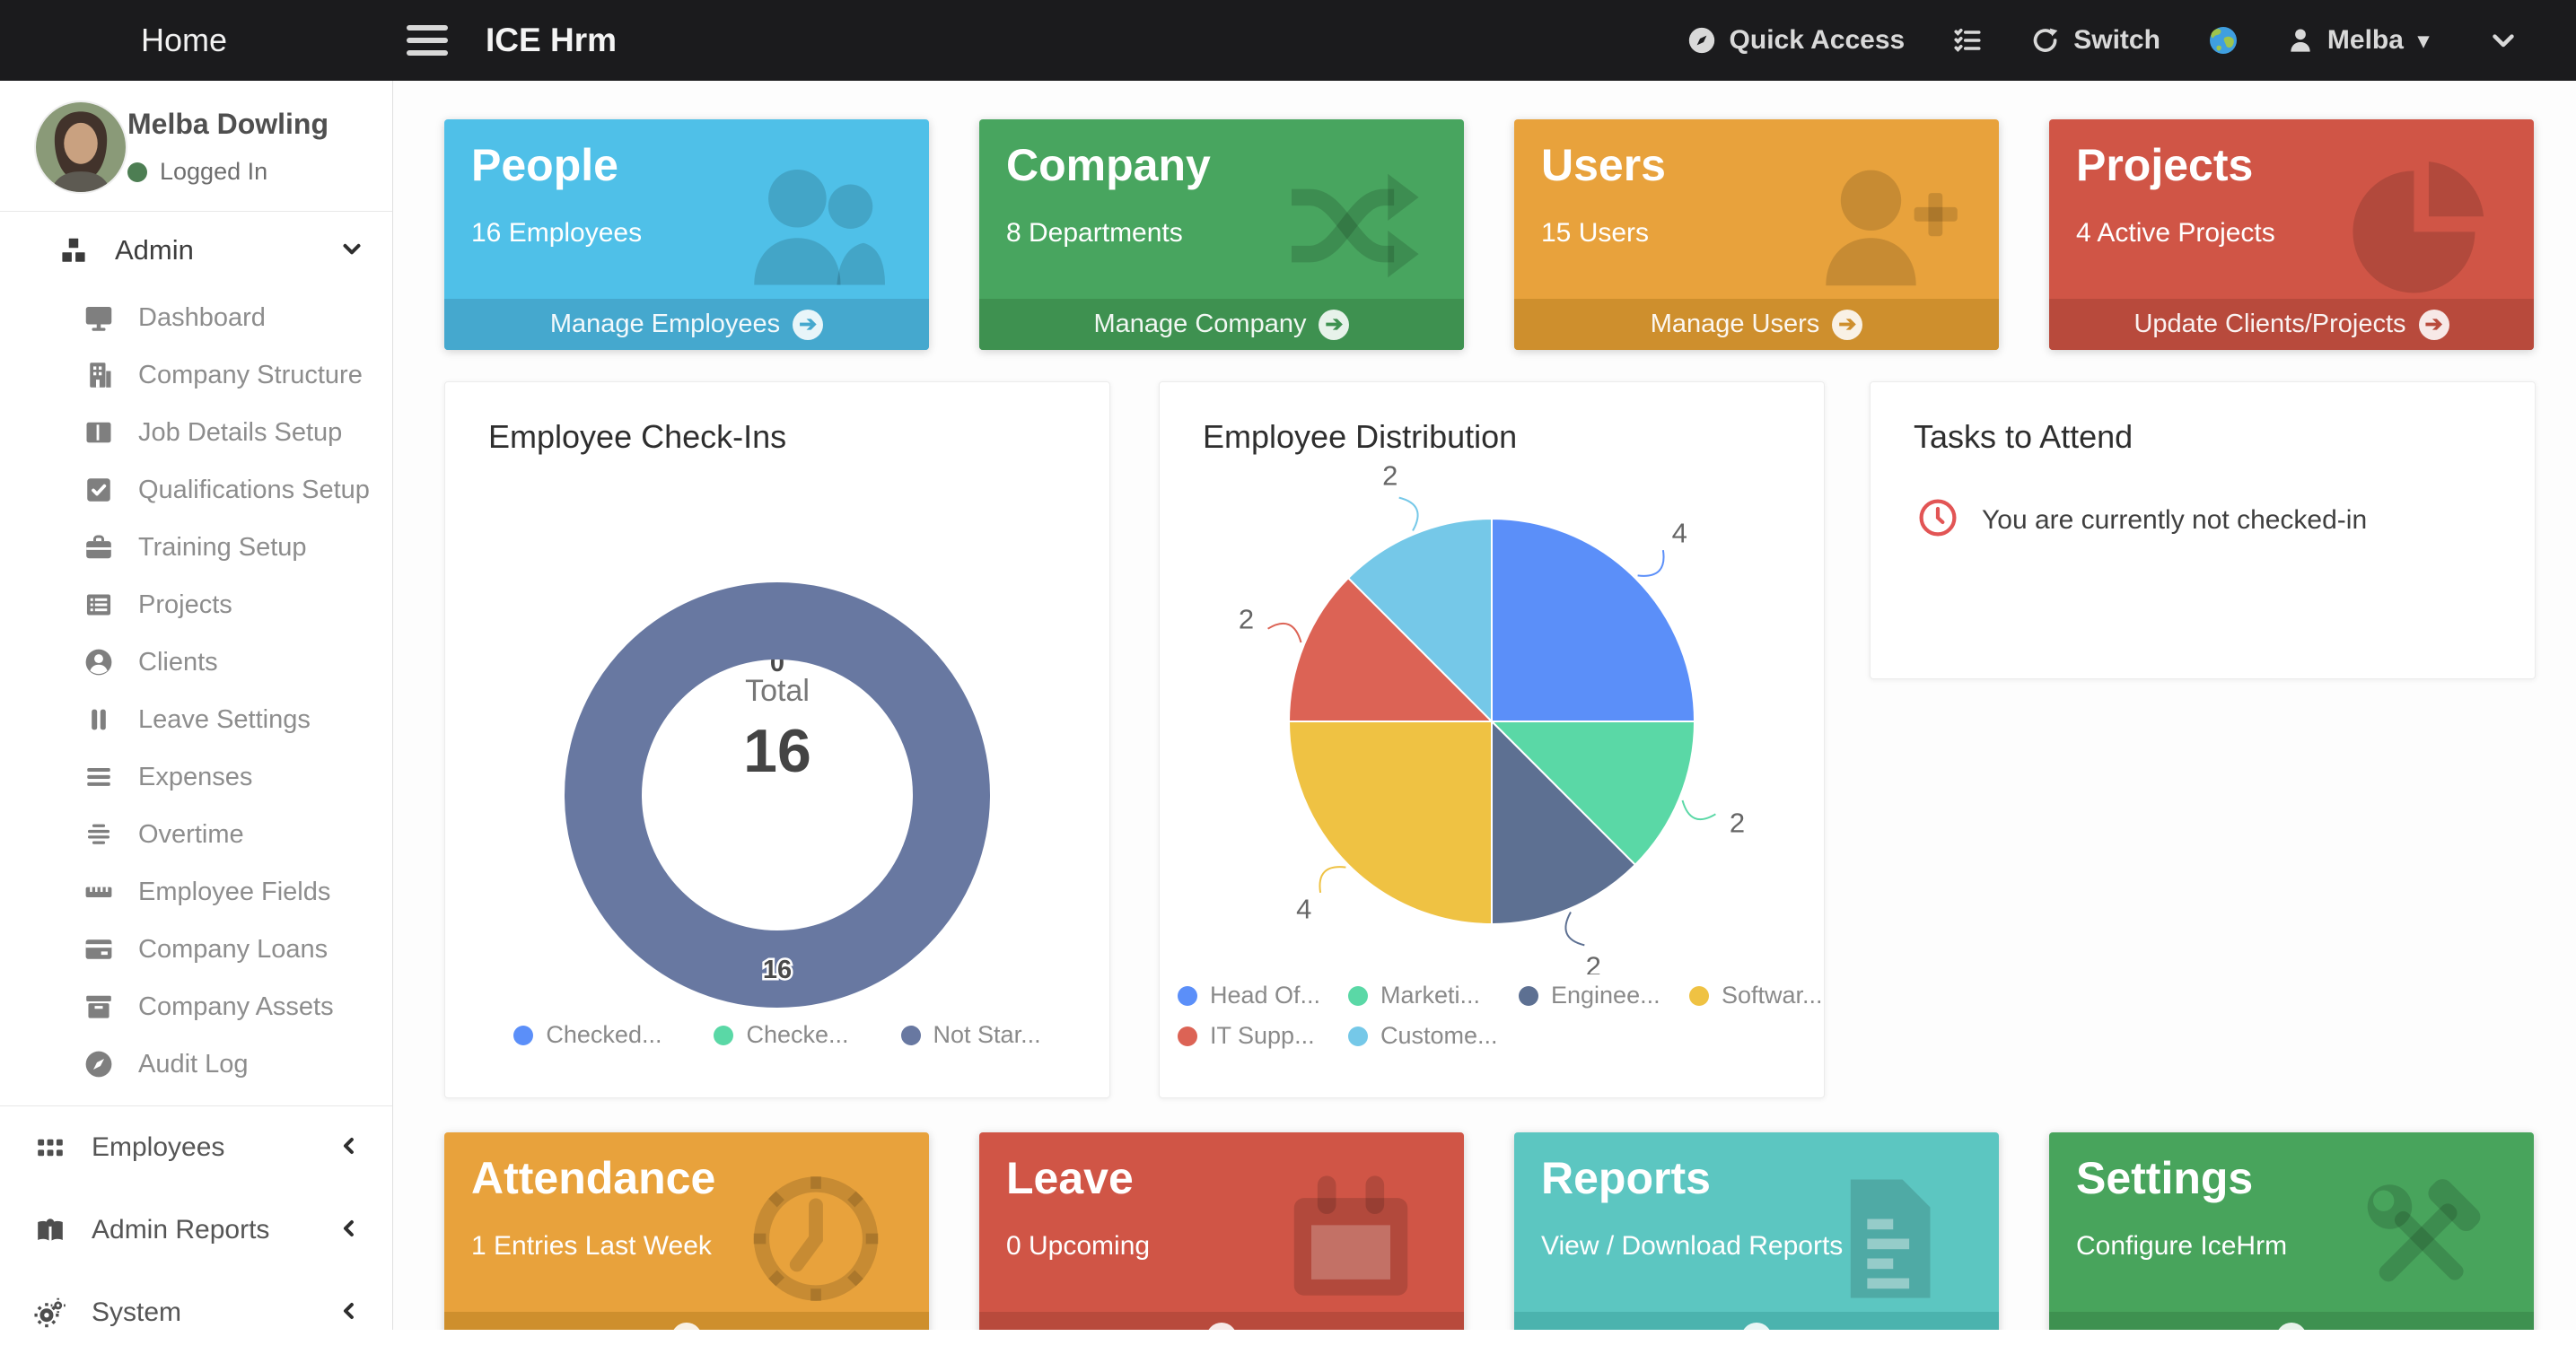 This screenshot has width=2576, height=1354. I want to click on sidebar-item-qualifications-setup: Qualifications Setup, so click(196, 490).